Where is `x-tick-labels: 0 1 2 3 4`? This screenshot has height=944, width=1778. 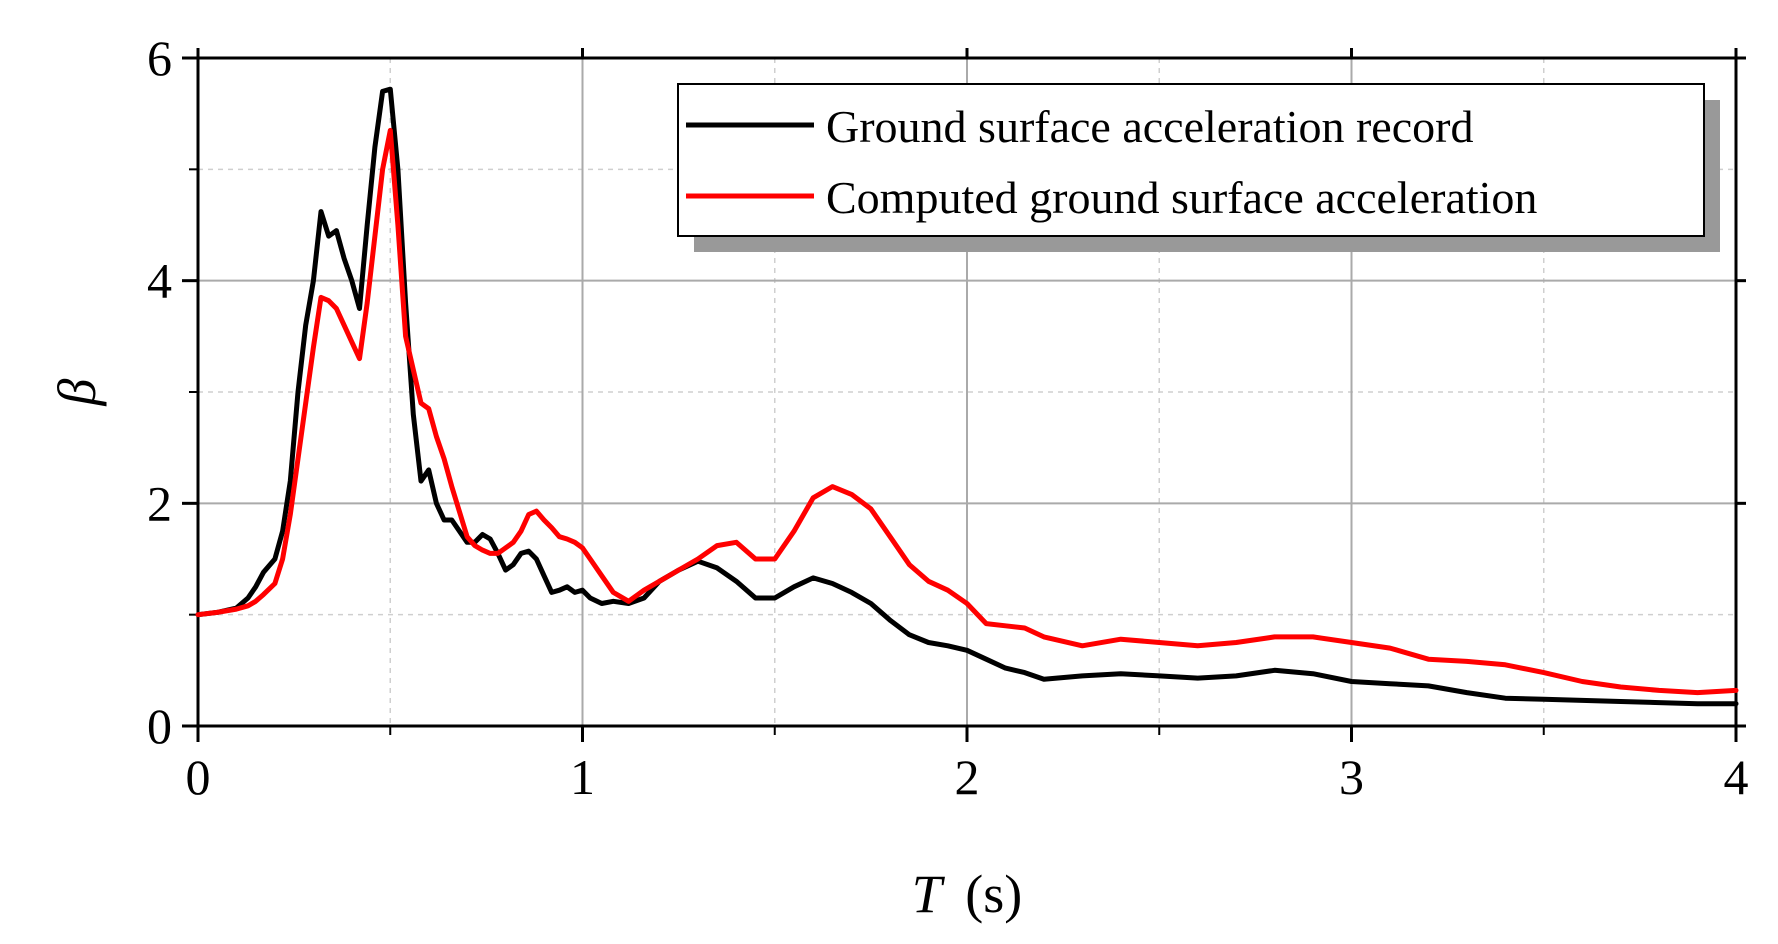 x-tick-labels: 0 1 2 3 4 is located at coordinates (967, 777).